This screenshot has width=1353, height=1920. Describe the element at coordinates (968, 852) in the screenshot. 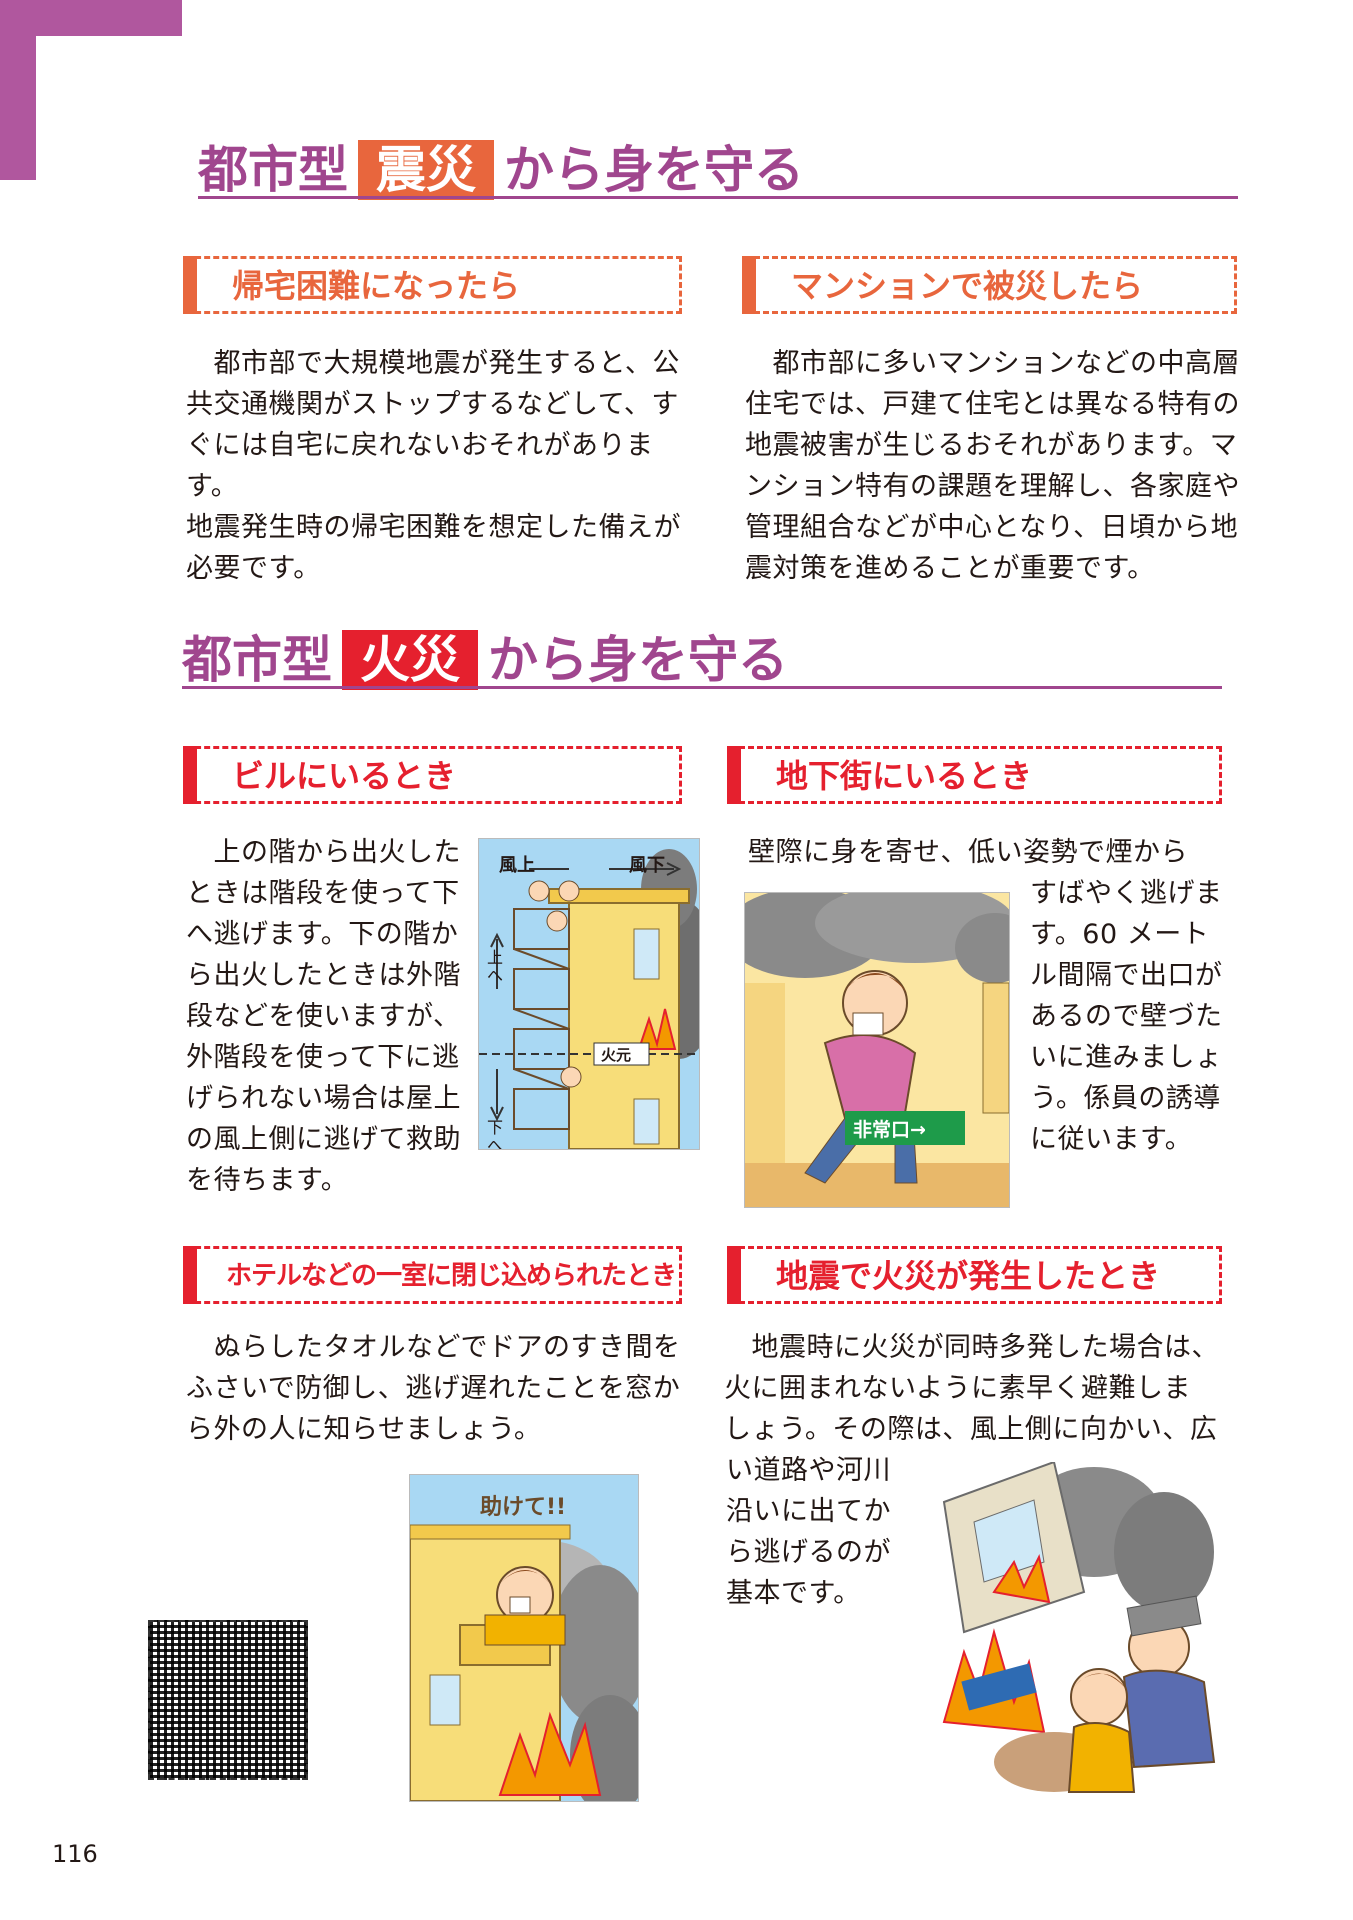

I see `text-line: 壁際に身を寄せ、低い姿勢で煙から` at that location.